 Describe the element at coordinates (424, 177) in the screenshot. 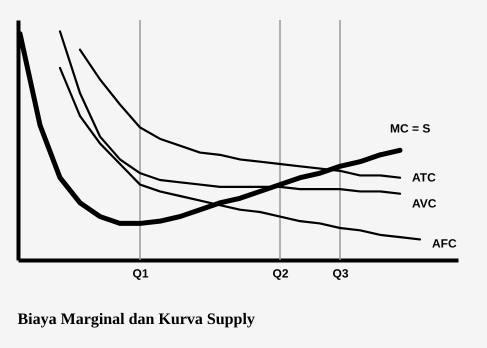

I see `series-label: ATC` at that location.